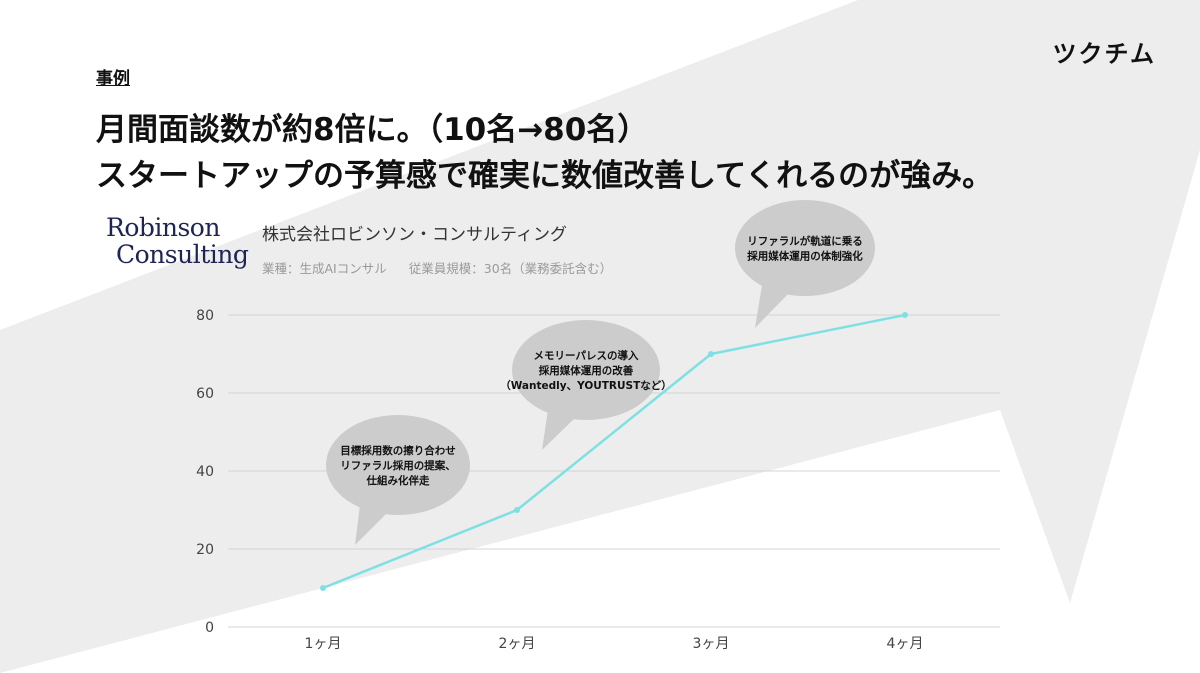 The height and width of the screenshot is (673, 1200). Describe the element at coordinates (205, 472) in the screenshot. I see `y-tick-label-40: 40` at that location.